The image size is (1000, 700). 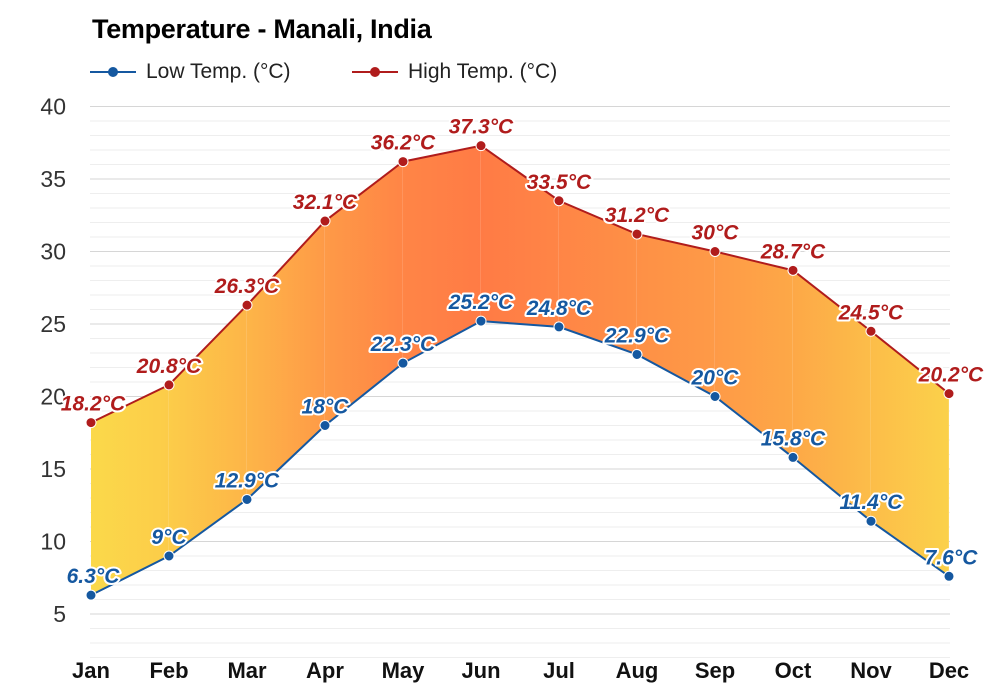 What do you see at coordinates (59, 614) in the screenshot?
I see `y-tick-label: 5` at bounding box center [59, 614].